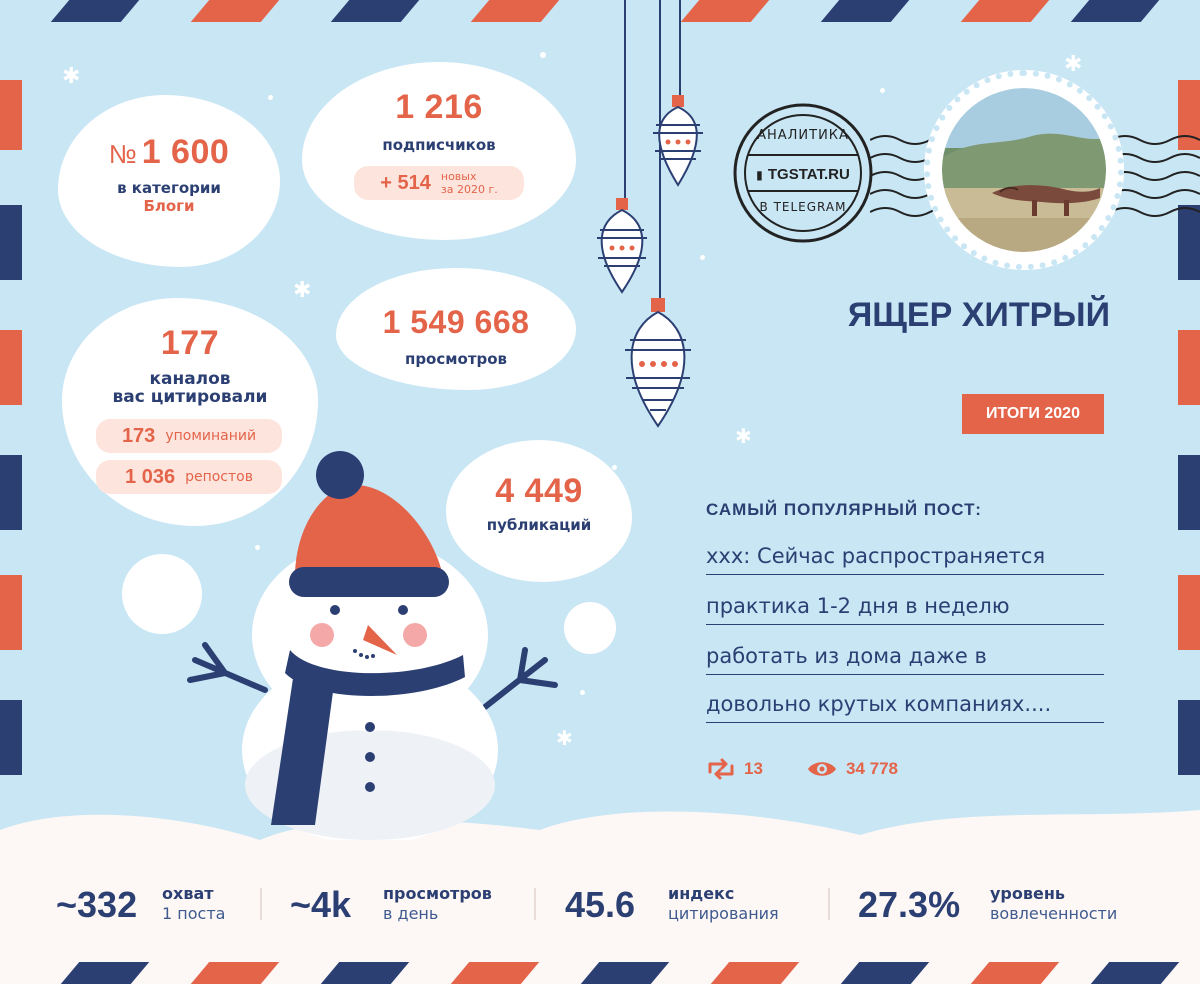 This screenshot has width=1200, height=984. What do you see at coordinates (723, 913) in the screenshot?
I see `stat-citation-index-label-2: цитирования` at bounding box center [723, 913].